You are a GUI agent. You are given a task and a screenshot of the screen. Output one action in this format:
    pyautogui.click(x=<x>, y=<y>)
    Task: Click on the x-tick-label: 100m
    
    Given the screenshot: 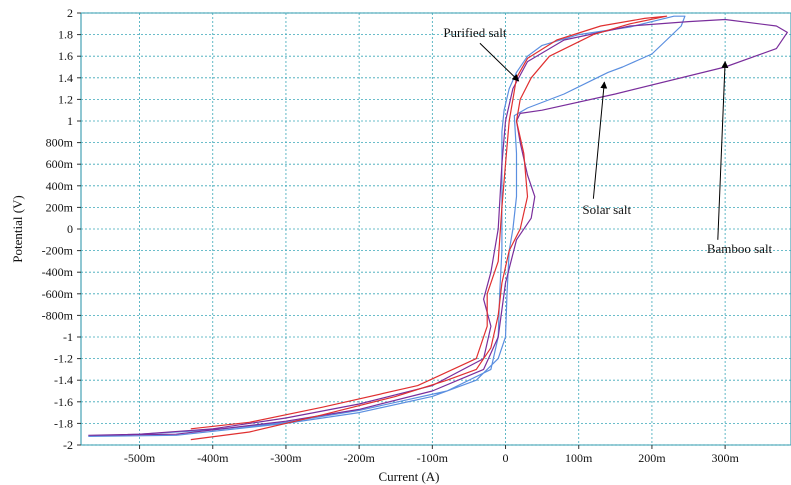 What is the action you would take?
    pyautogui.click(x=579, y=458)
    